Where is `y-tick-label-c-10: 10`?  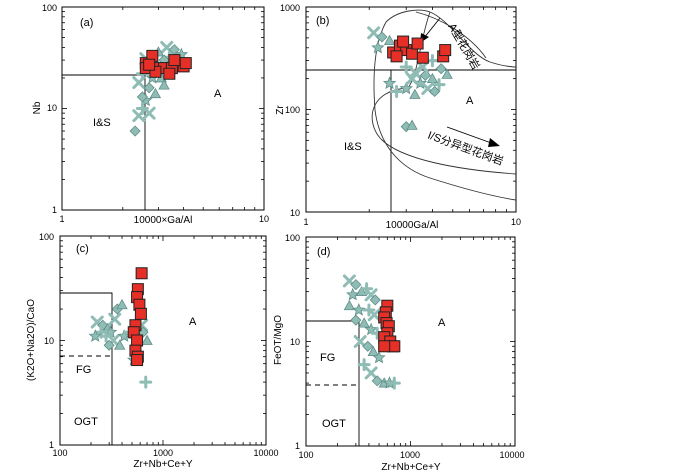
y-tick-label-c-10: 10 is located at coordinates (49, 341).